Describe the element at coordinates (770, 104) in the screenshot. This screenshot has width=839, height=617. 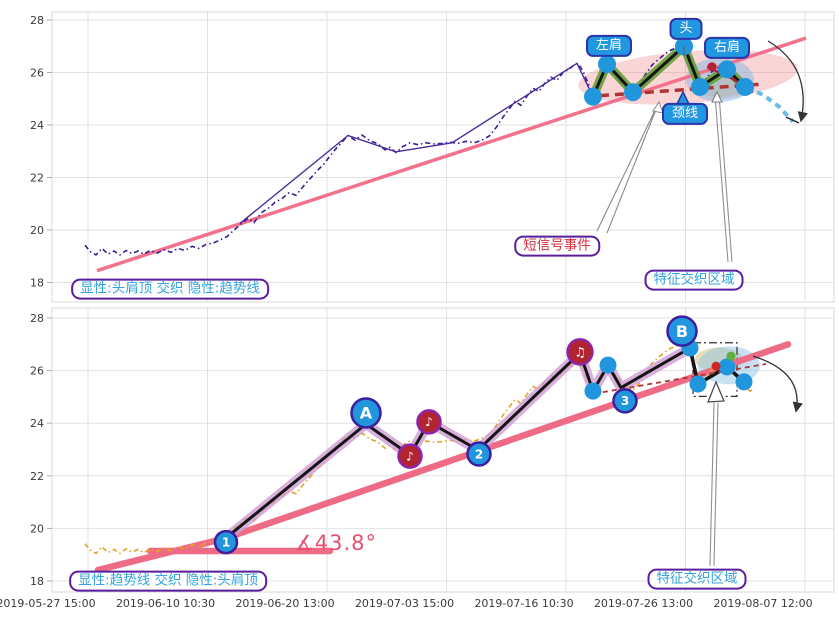
I see `series-forecast` at that location.